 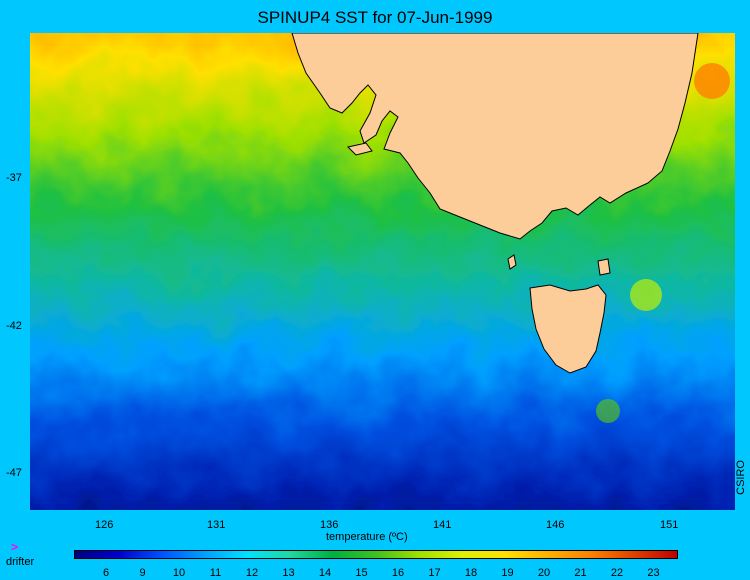 What do you see at coordinates (580, 573) in the screenshot?
I see `colorbar-tick-label: 21` at bounding box center [580, 573].